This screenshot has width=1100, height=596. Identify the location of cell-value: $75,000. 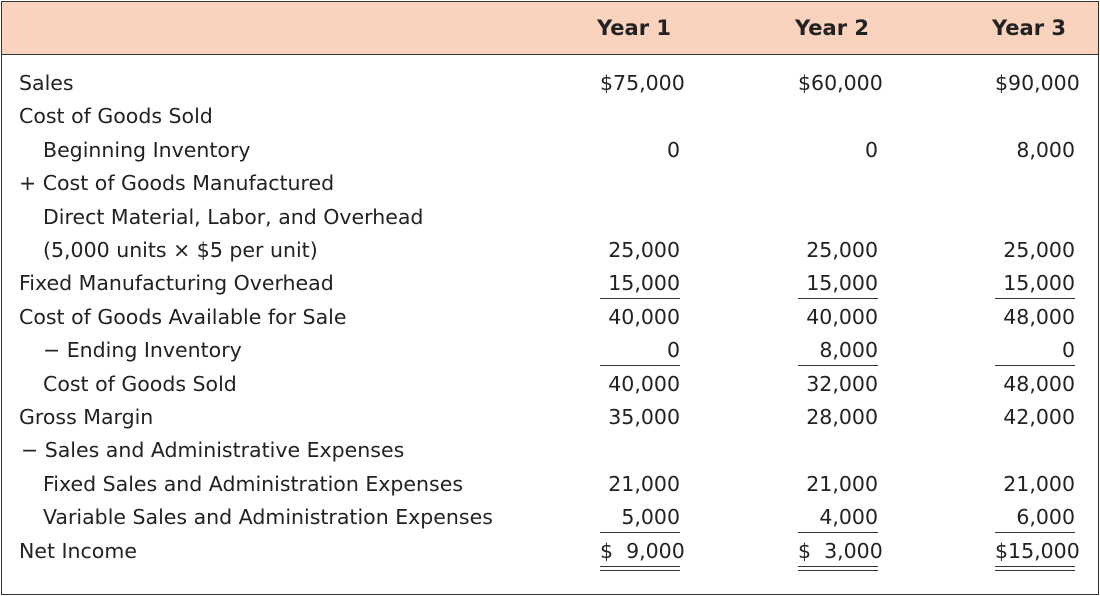
(642, 83).